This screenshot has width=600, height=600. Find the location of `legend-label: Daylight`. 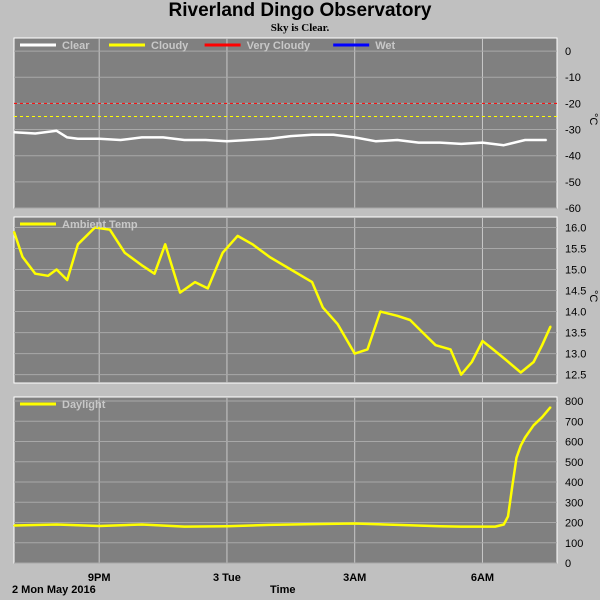

legend-label: Daylight is located at coordinates (84, 405).